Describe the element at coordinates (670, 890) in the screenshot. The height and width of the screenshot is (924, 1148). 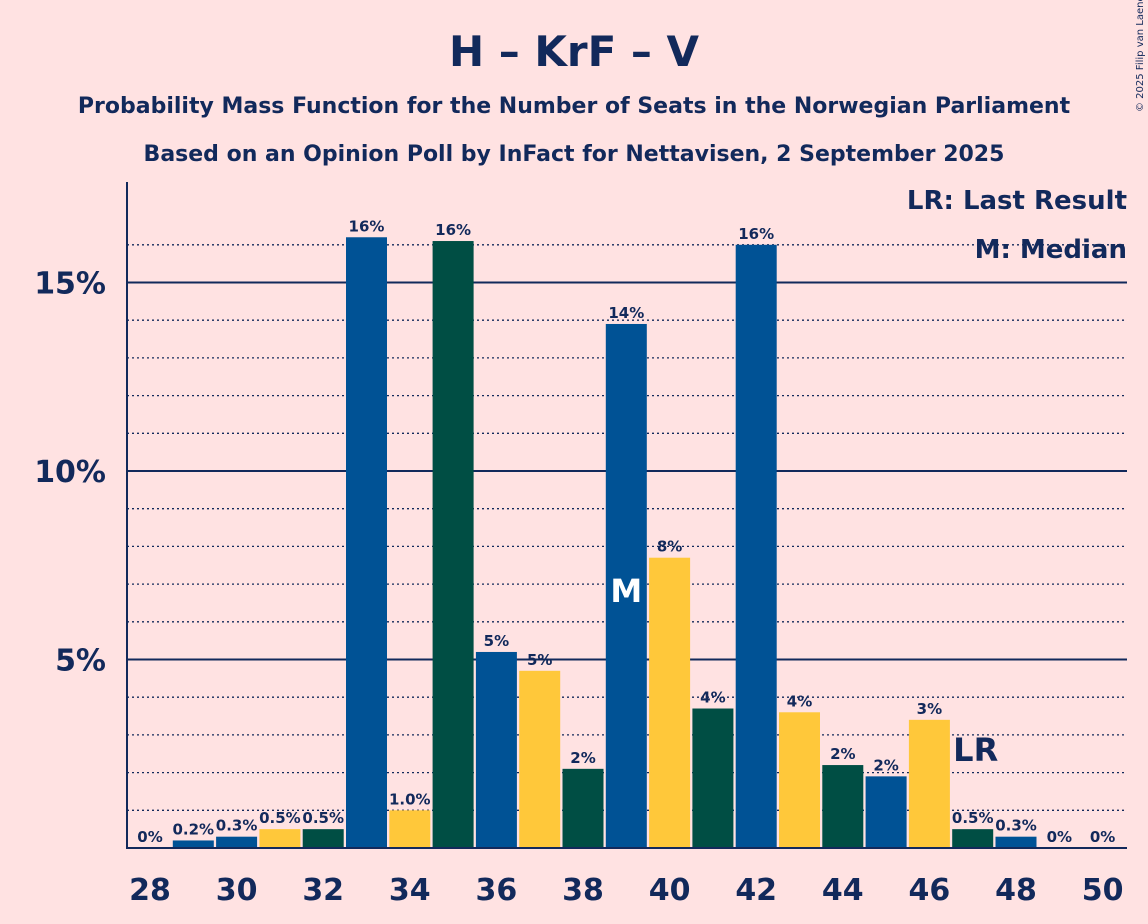
I see `x-tick-40: 40` at that location.